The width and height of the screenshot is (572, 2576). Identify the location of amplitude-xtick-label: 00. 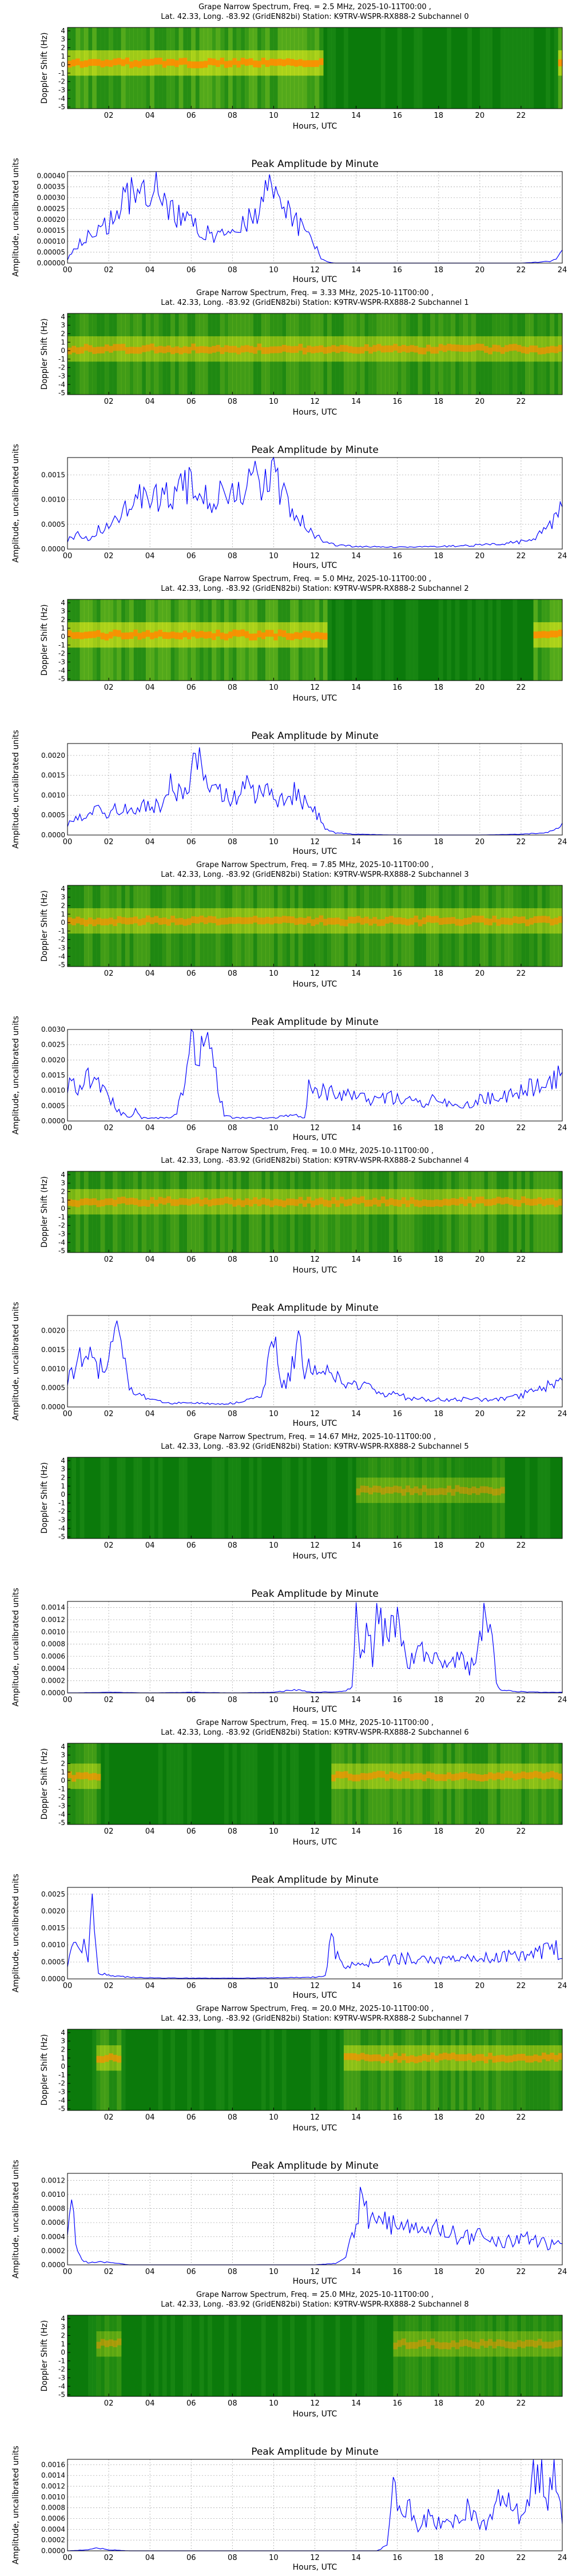
(68, 1700).